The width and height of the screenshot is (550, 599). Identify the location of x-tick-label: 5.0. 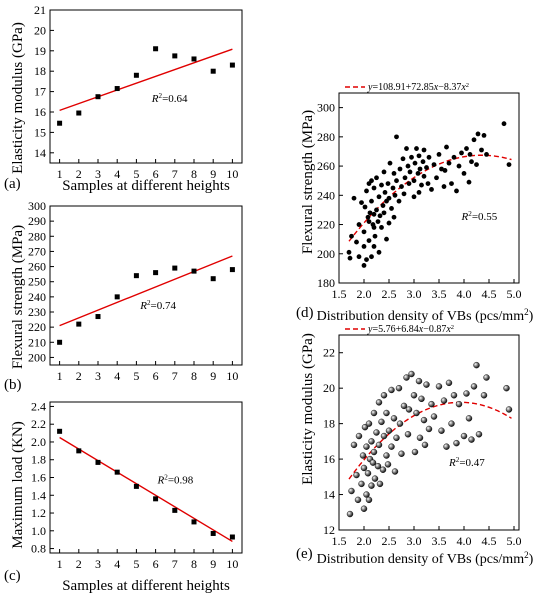
(514, 541).